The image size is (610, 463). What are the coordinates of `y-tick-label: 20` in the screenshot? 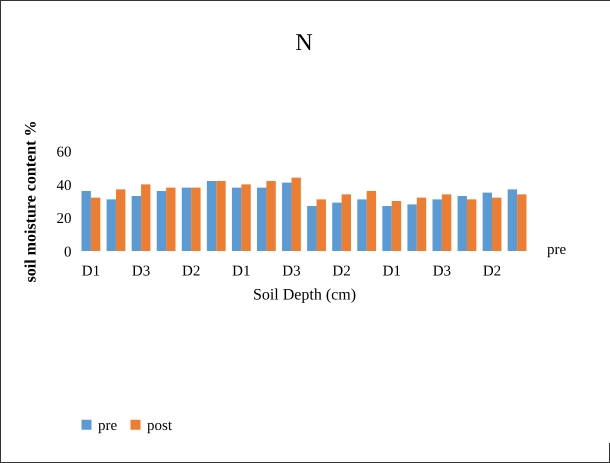 It's located at (64, 219).